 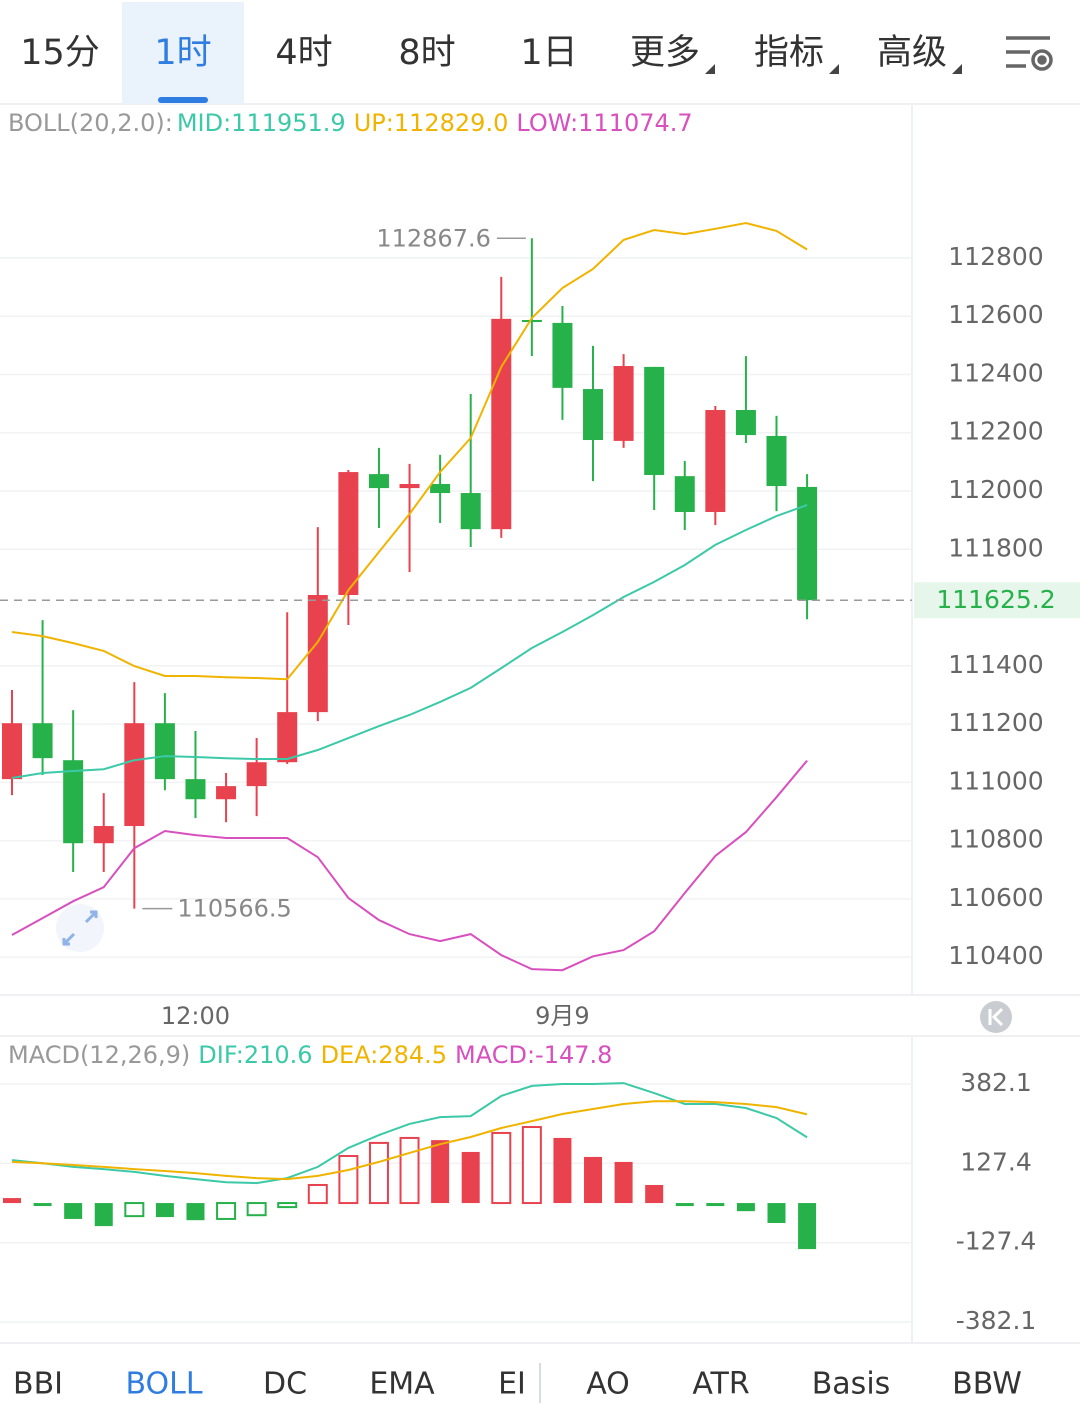 What do you see at coordinates (604, 123) in the screenshot?
I see `legend-entry: LOW:111074.7` at bounding box center [604, 123].